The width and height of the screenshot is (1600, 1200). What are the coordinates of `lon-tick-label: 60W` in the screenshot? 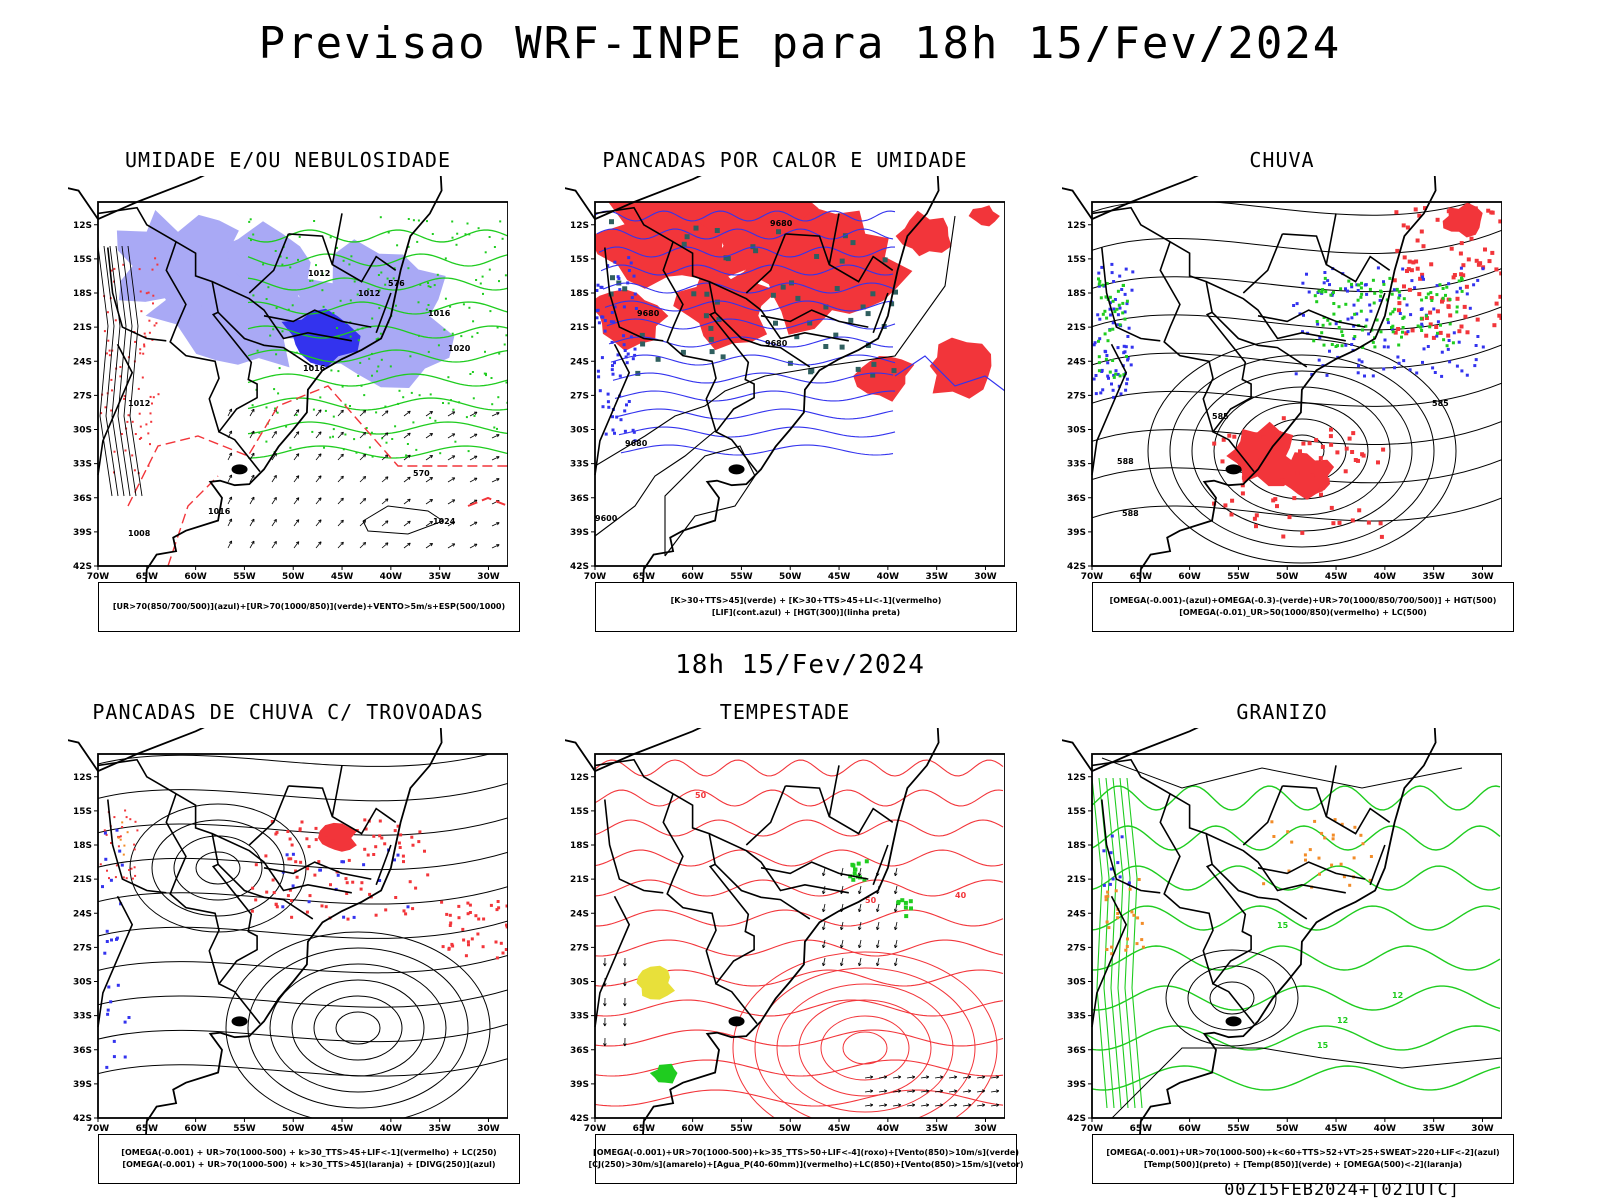 It's located at (195, 1129).